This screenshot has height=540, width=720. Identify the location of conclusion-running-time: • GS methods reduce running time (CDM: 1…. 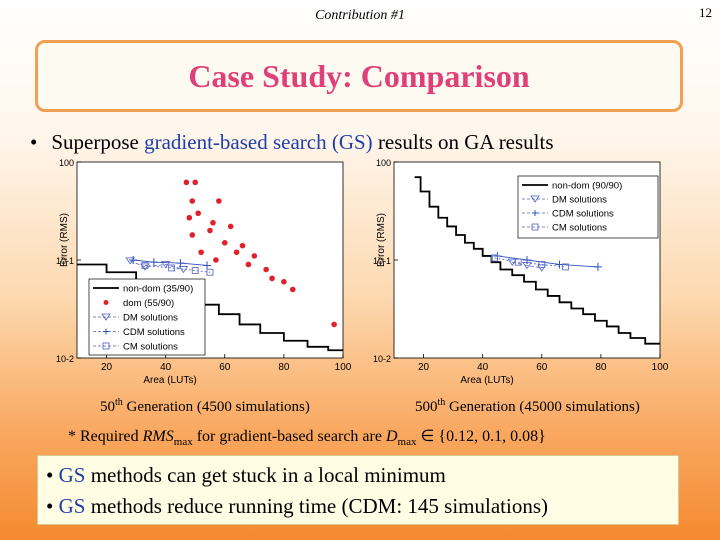
(297, 506).